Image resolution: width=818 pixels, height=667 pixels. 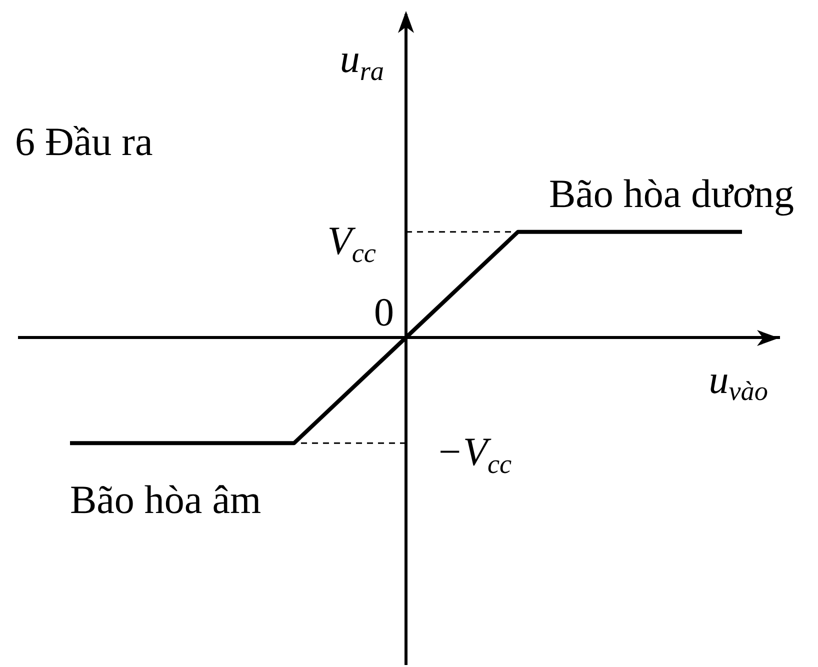 I want to click on text: 6 Đầu ra, so click(x=84, y=141).